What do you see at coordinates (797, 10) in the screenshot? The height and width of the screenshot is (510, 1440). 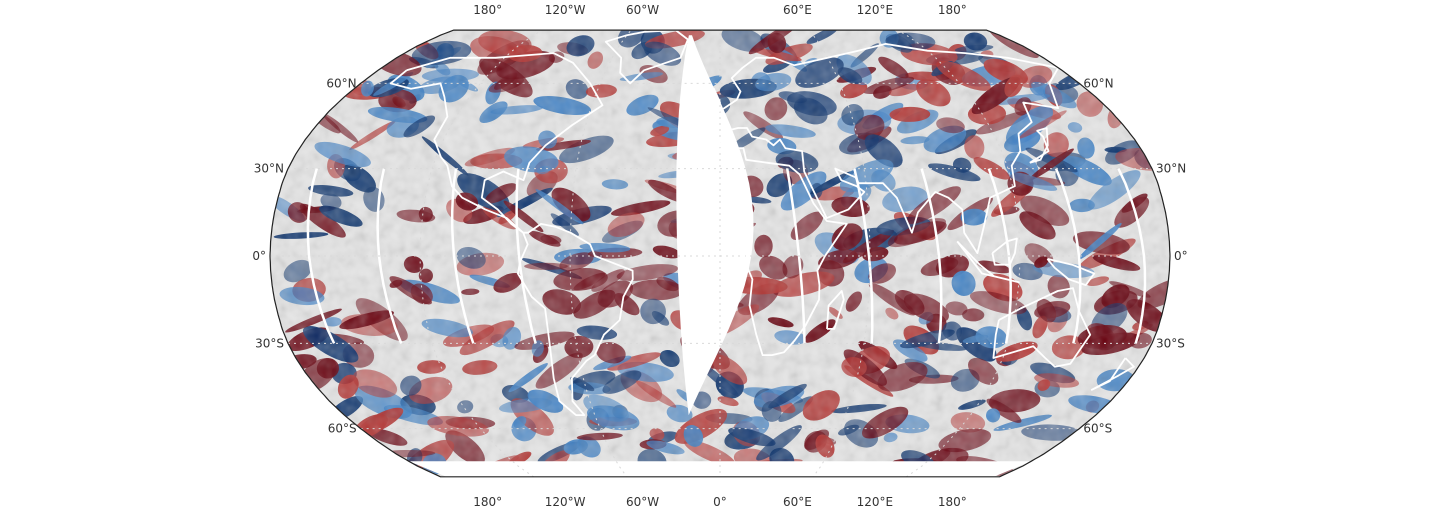 I see `top-lon-label: 60°E` at bounding box center [797, 10].